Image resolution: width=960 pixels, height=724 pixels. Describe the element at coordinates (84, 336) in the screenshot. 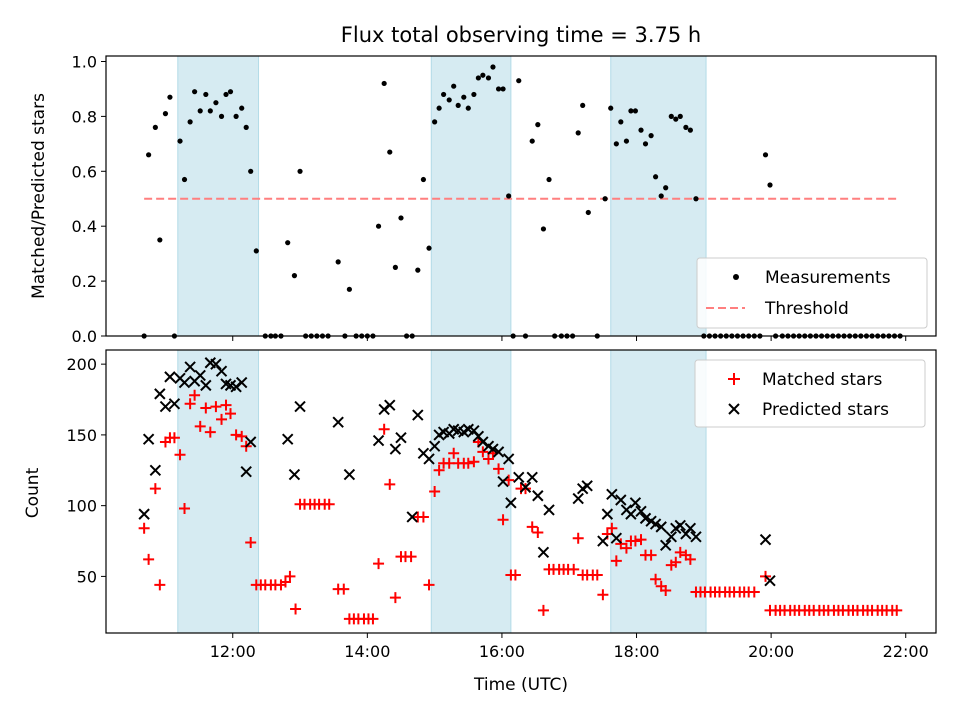

I see `y-tick-label: 0.0` at that location.